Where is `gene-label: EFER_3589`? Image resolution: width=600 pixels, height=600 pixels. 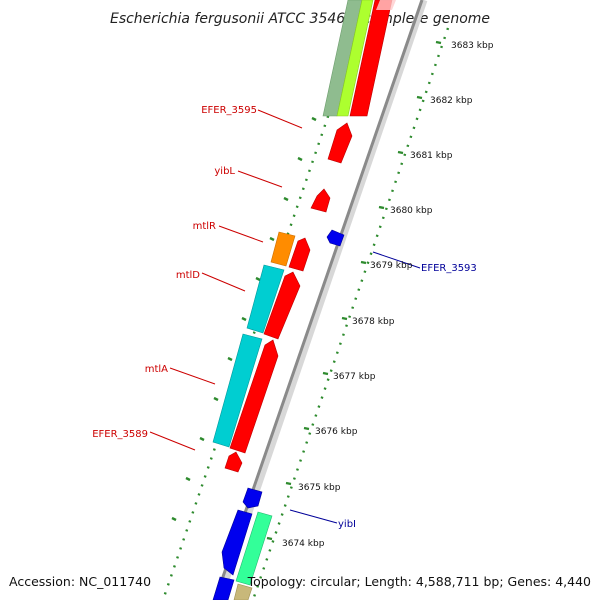
gene-label: EFER_3589 is located at coordinates (120, 434).